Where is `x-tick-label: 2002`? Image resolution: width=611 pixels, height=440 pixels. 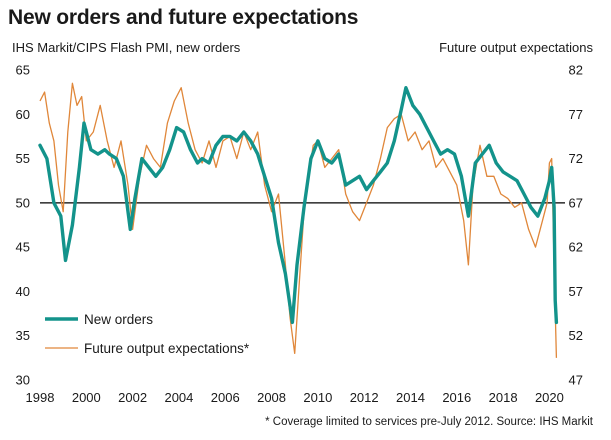
x-tick-label: 2002 is located at coordinates (132, 397).